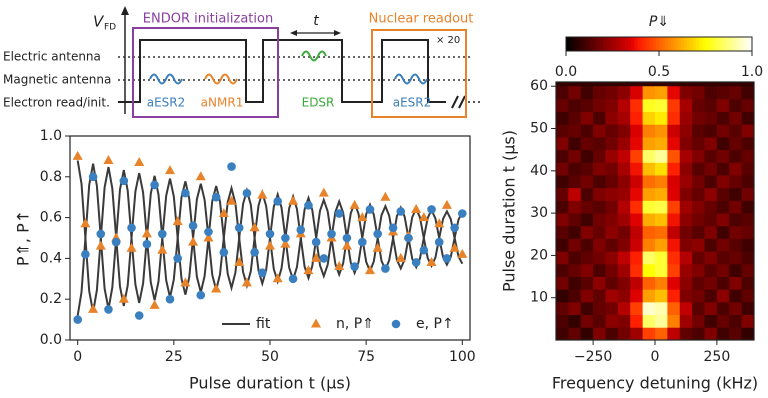 This screenshot has height=398, width=768. What do you see at coordinates (110, 28) in the screenshot?
I see `voltage-subscript: FD` at bounding box center [110, 28].